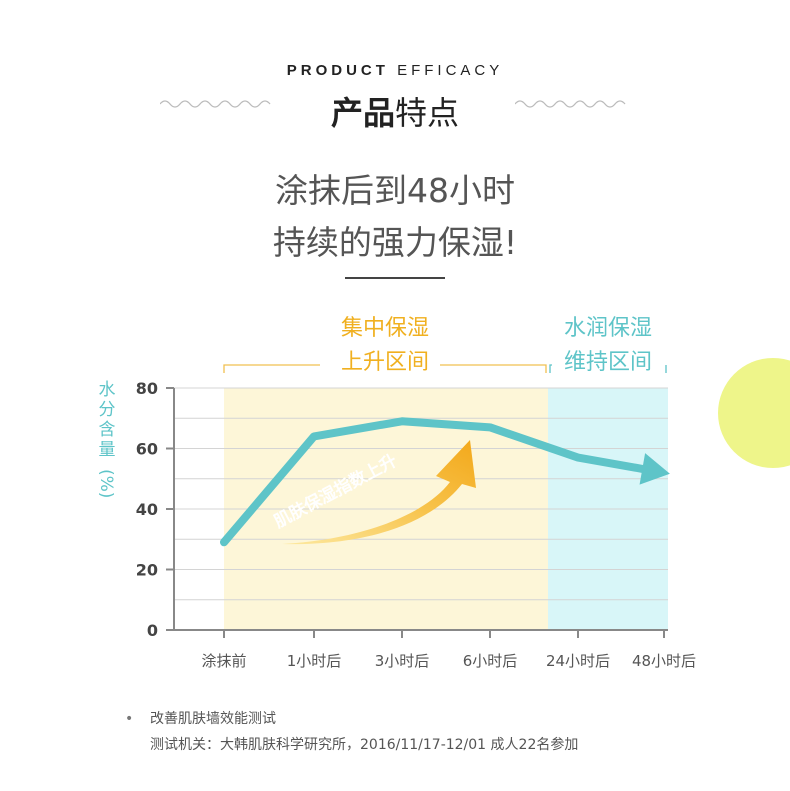  What do you see at coordinates (607, 328) in the screenshot?
I see `zone-title-maintain-line-1: 水润保湿` at bounding box center [607, 328].